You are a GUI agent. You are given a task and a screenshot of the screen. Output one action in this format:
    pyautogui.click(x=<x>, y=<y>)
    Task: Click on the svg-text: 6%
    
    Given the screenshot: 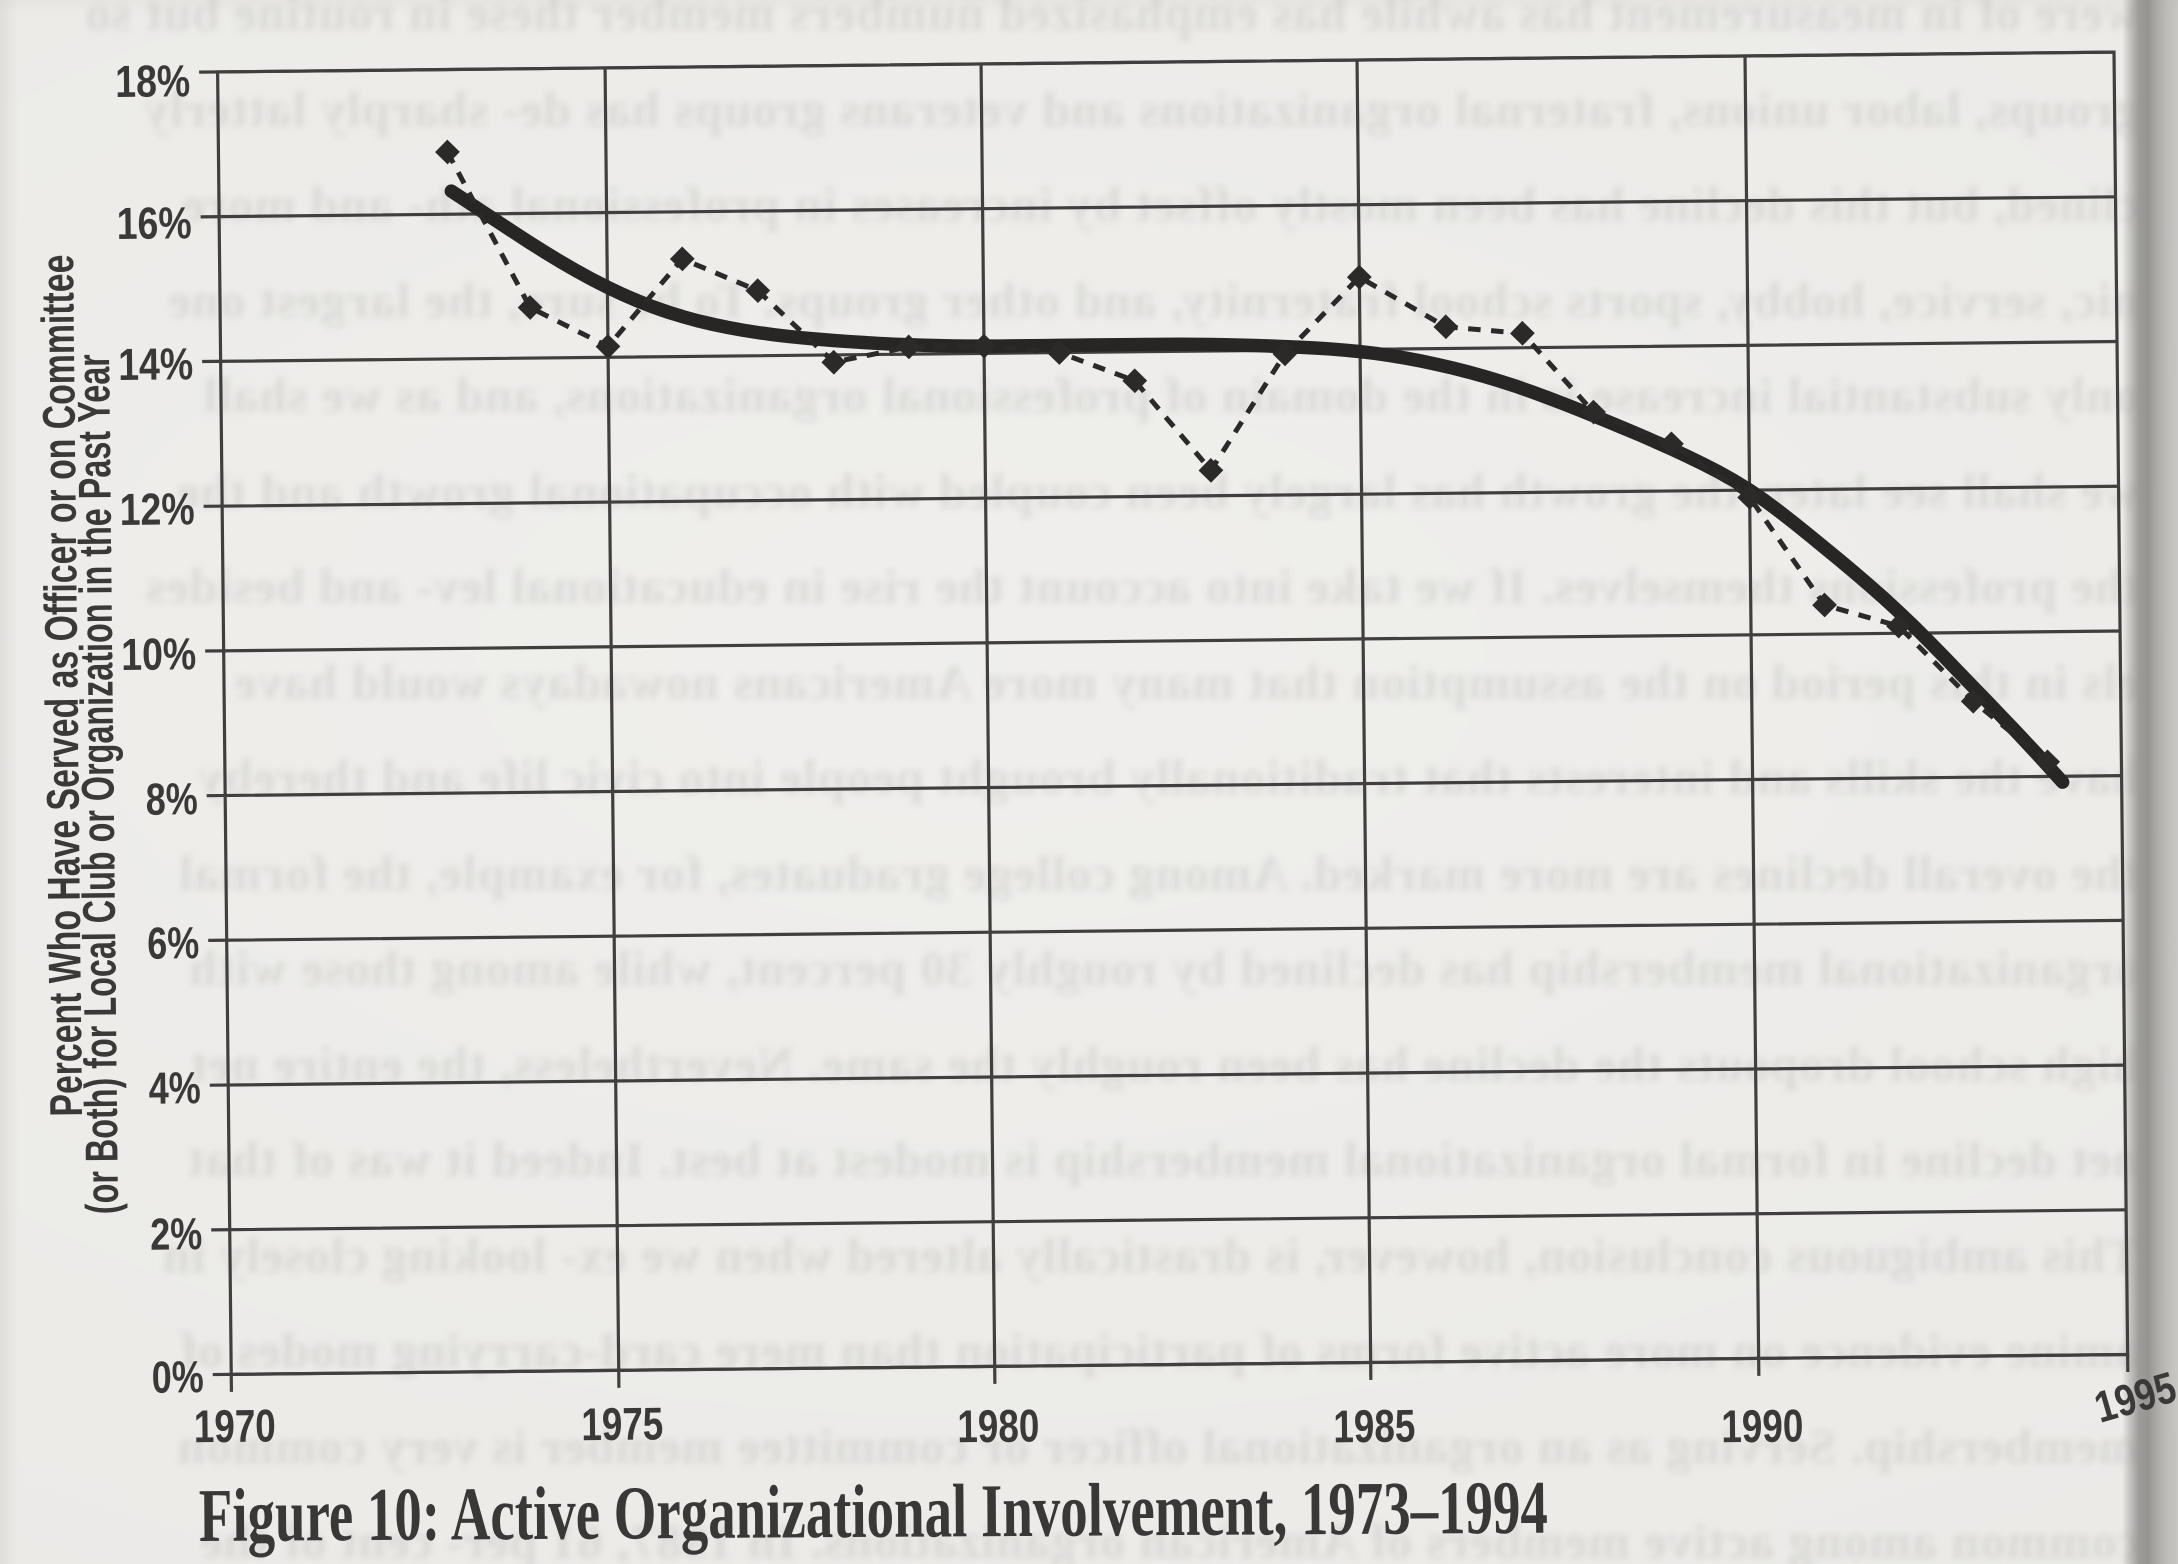 What is the action you would take?
    pyautogui.click(x=173, y=943)
    